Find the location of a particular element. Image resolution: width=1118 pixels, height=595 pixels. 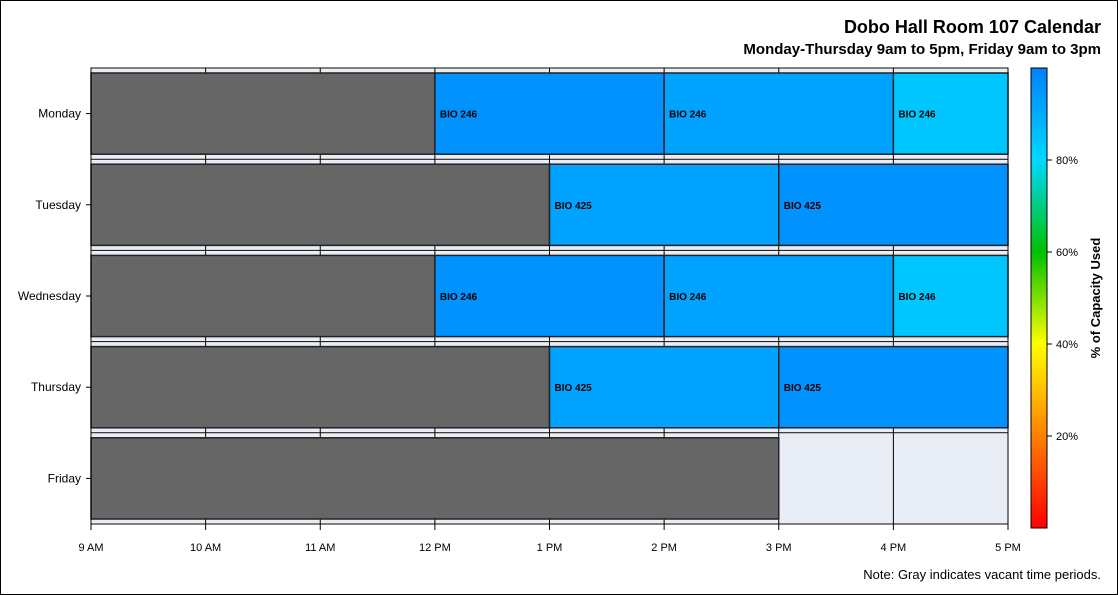

x-tick-label: 4 PM is located at coordinates (894, 548).